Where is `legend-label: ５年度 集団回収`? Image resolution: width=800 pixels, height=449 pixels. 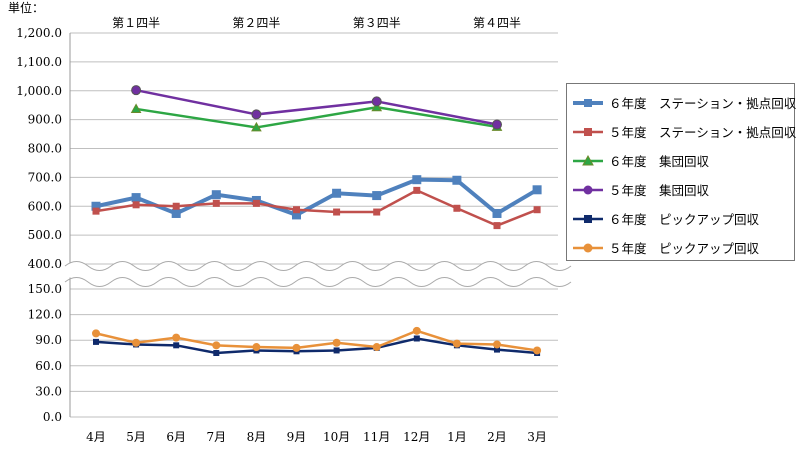 legend-label: ５年度 集団回収 is located at coordinates (659, 190).